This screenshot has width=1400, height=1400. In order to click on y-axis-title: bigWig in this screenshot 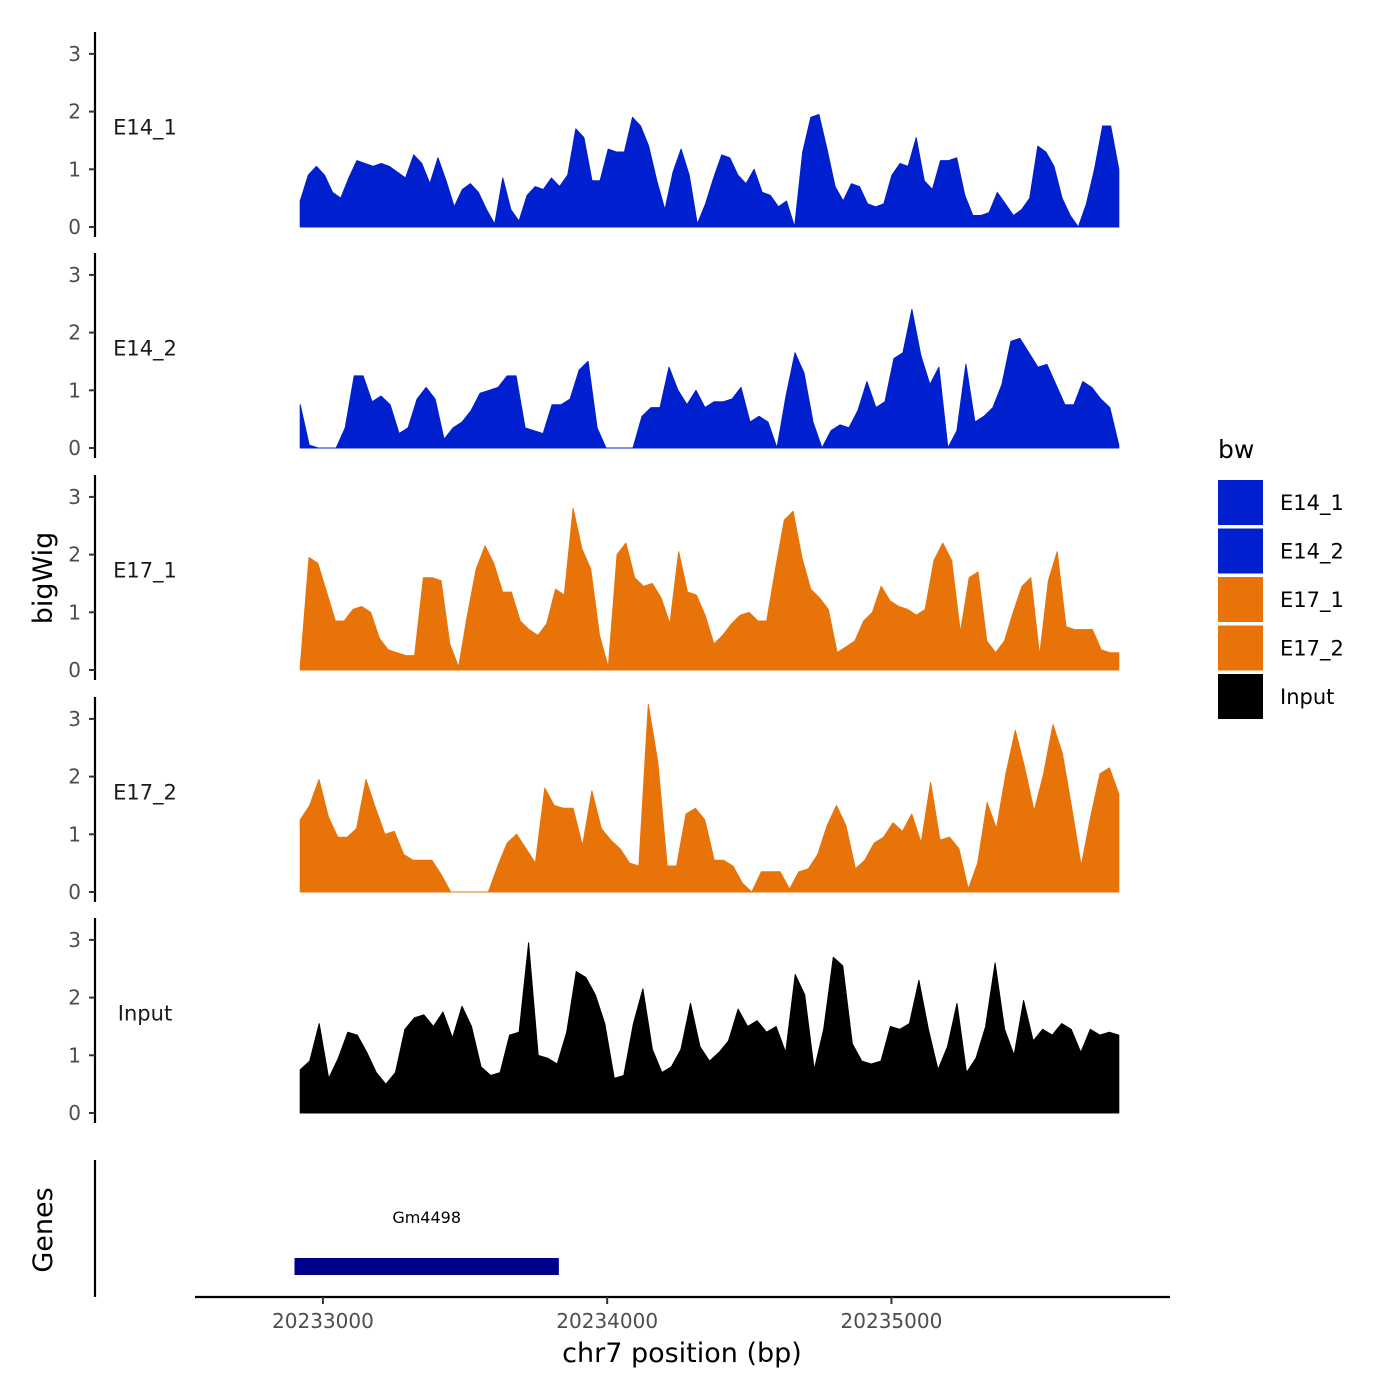, I will do `click(43, 578)`.